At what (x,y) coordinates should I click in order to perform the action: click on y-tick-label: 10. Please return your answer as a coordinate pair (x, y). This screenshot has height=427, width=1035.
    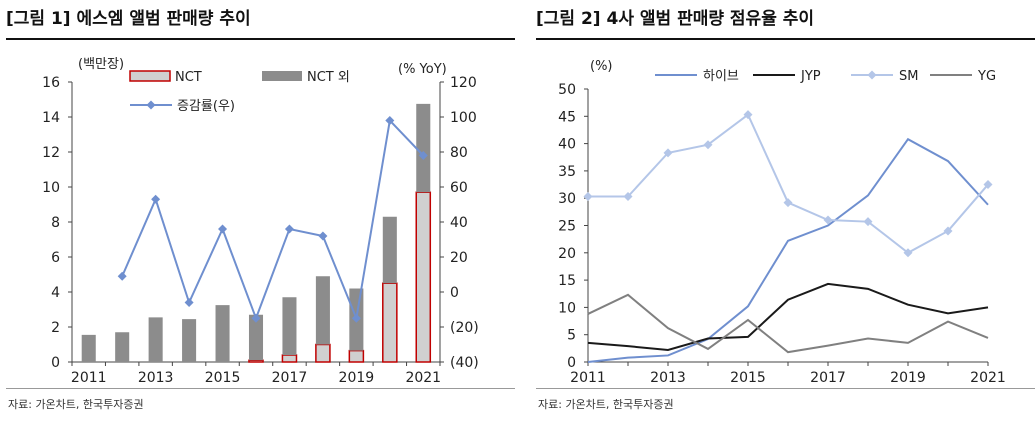
    Looking at the image, I should click on (567, 308).